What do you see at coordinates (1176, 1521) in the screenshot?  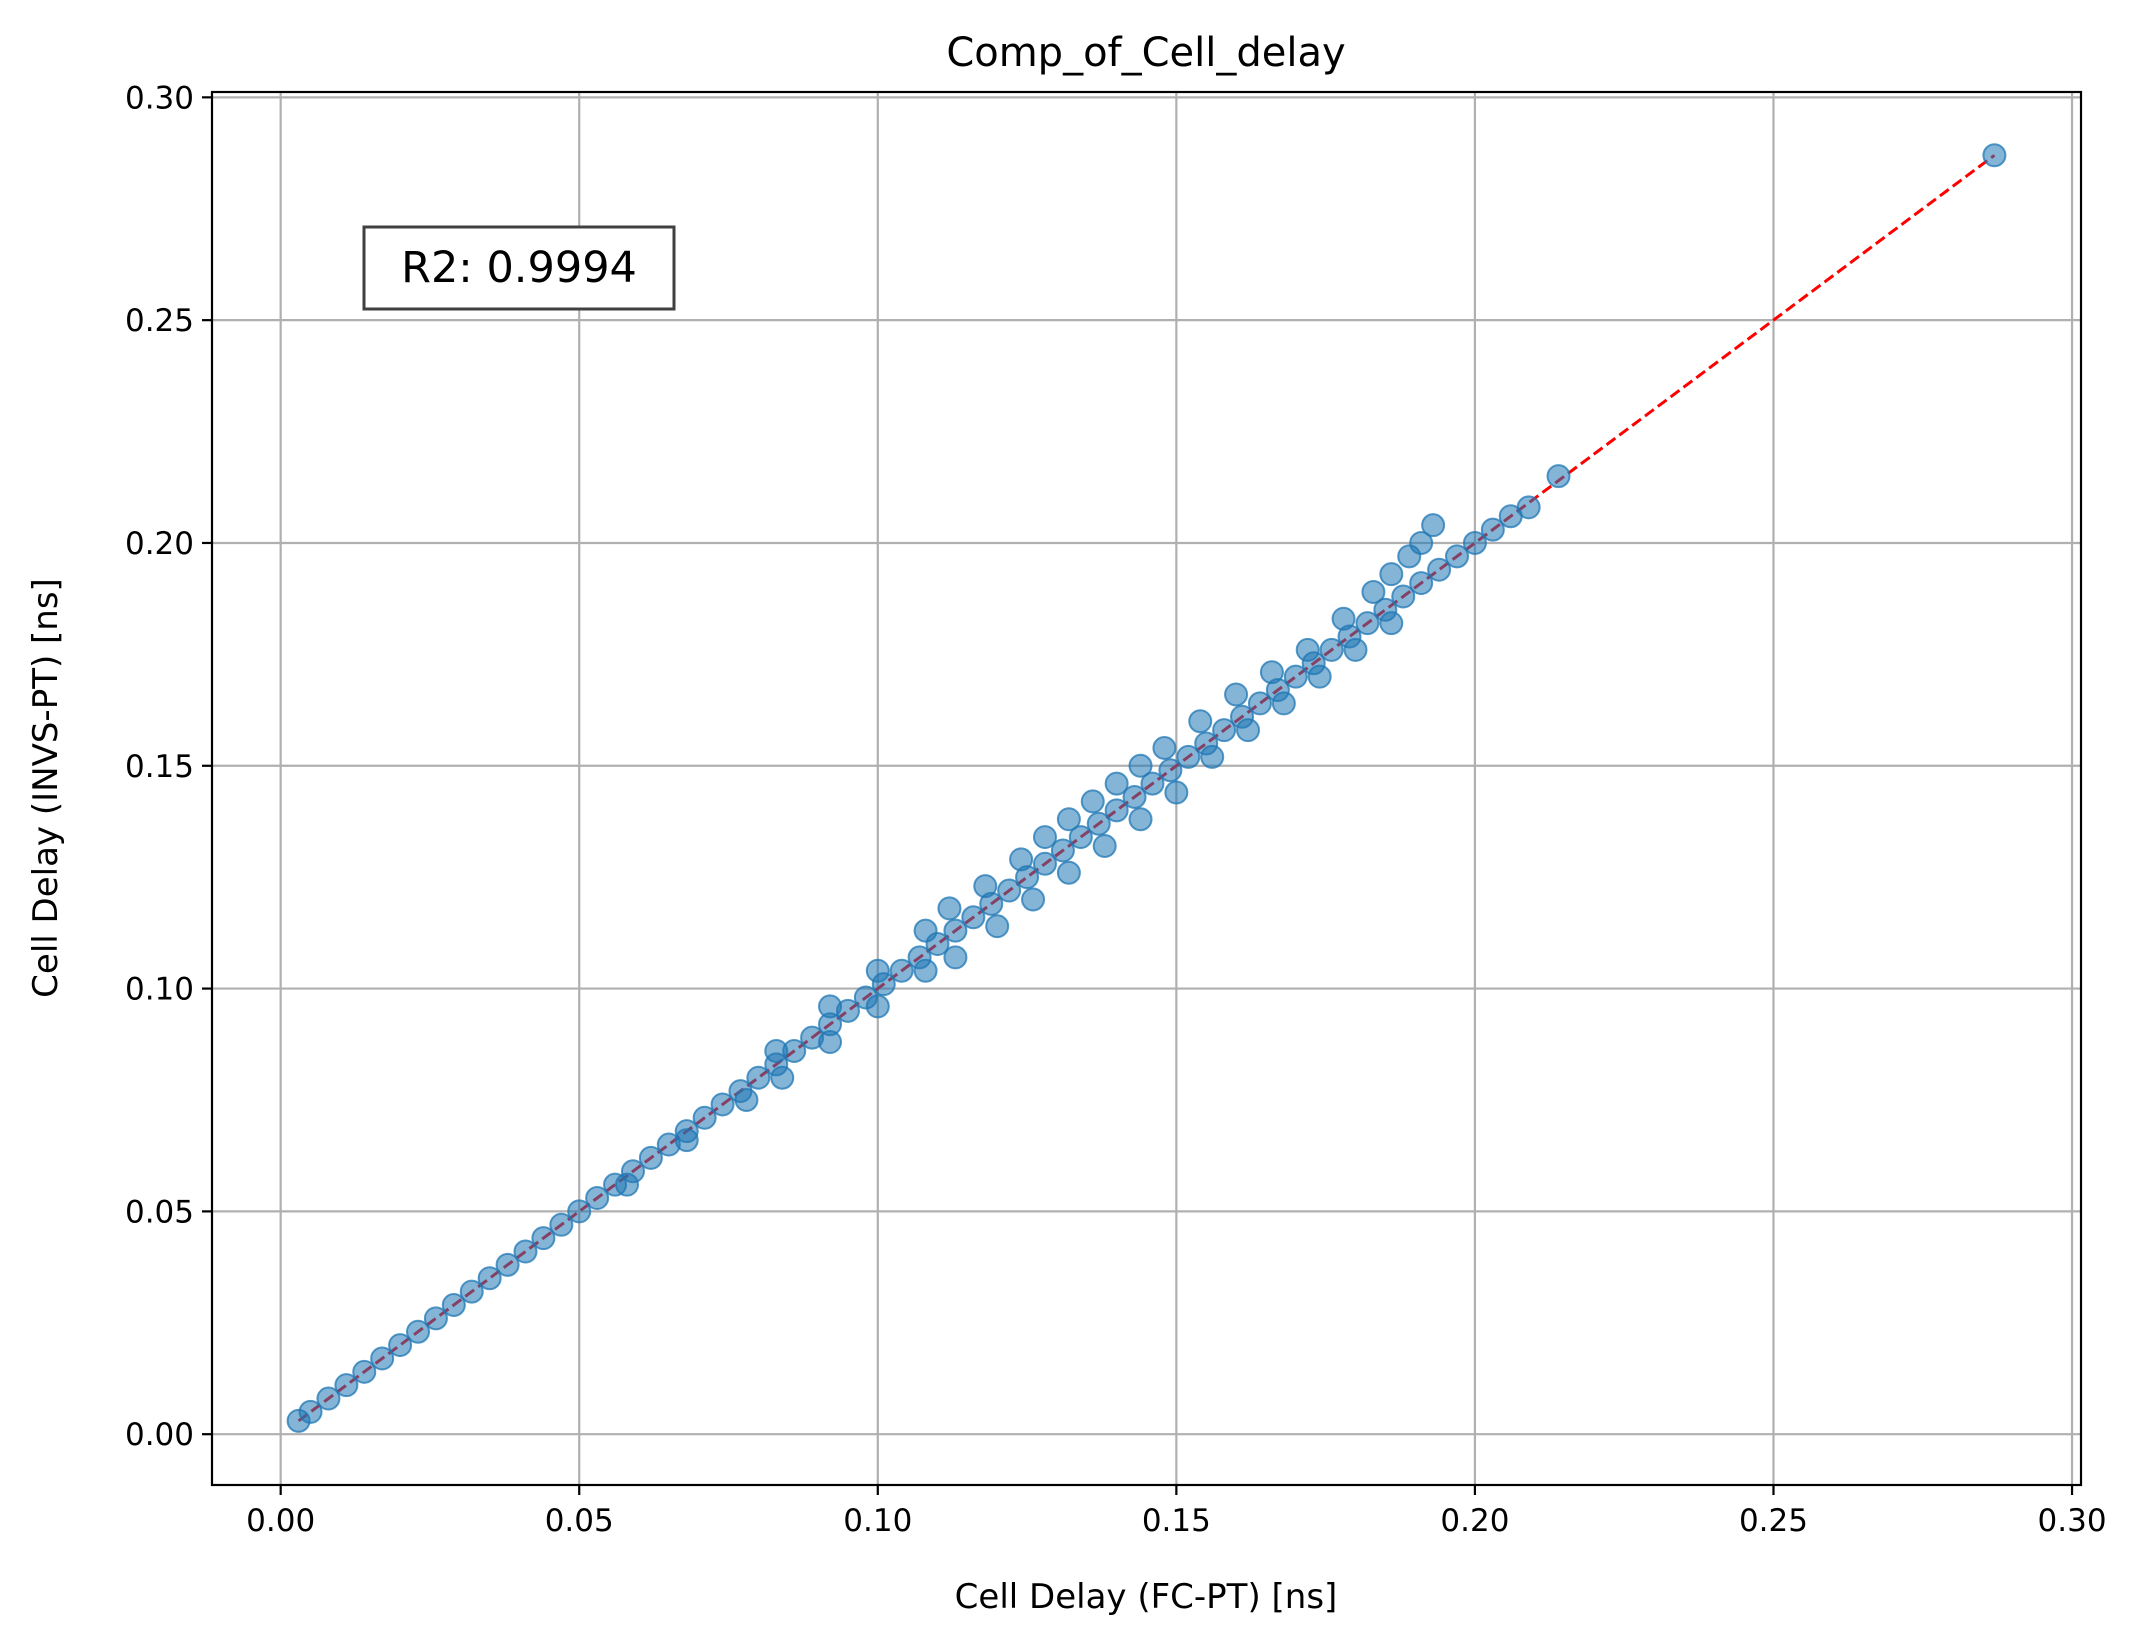 I see `x-tick-label: 0.15` at bounding box center [1176, 1521].